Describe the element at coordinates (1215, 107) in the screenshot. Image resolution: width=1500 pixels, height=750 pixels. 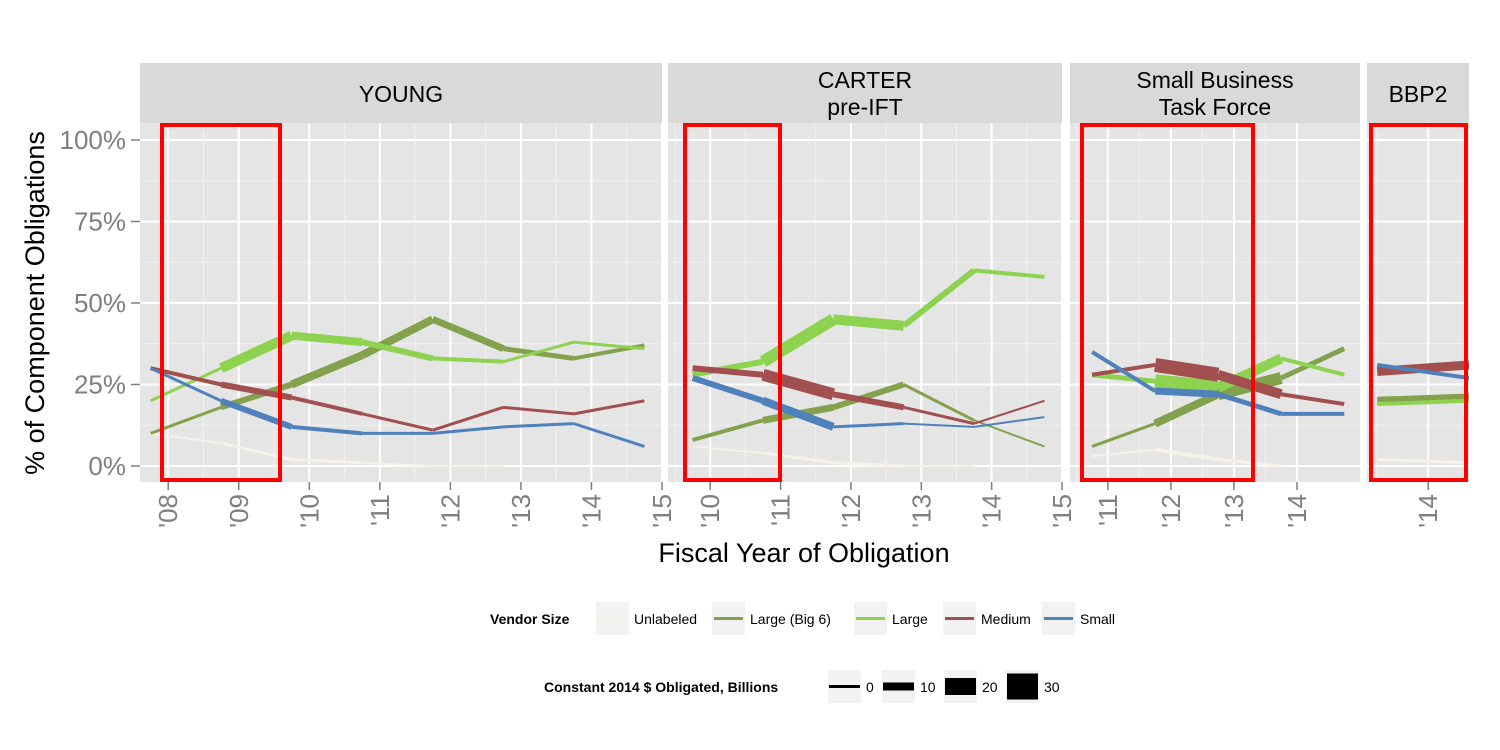
I see `facet-title: Task Force` at that location.